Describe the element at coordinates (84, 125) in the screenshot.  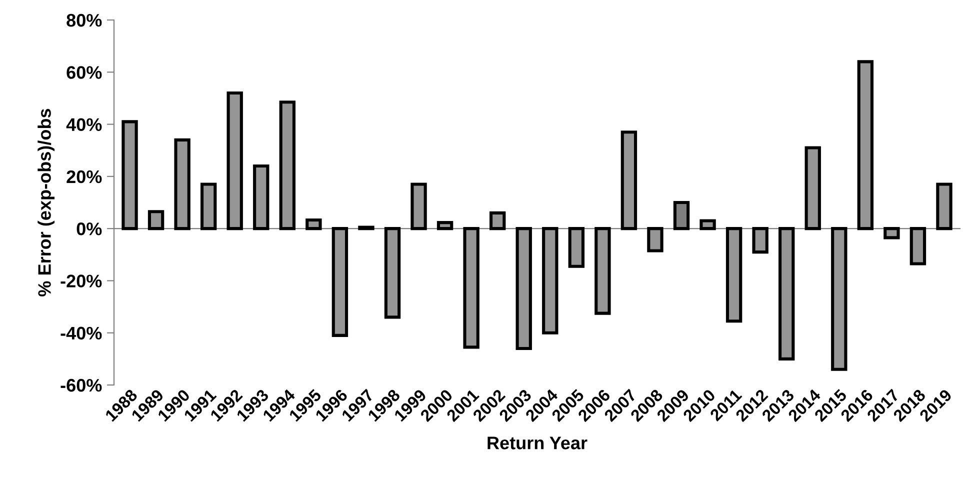
I see `y-tick-label: 40%` at that location.